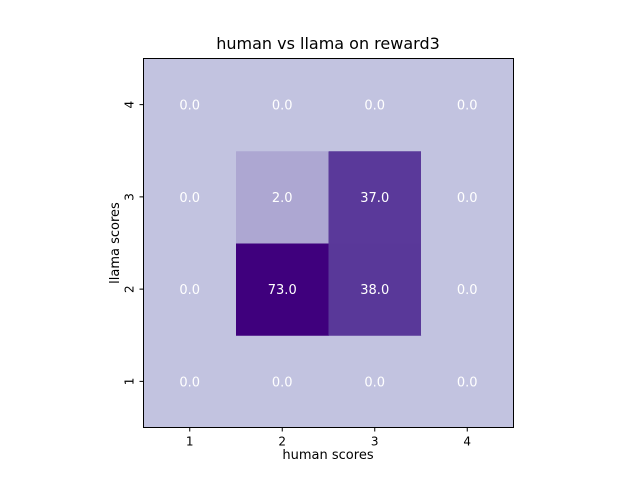 The height and width of the screenshot is (480, 640). I want to click on cell-value-label: 37.0, so click(374, 198).